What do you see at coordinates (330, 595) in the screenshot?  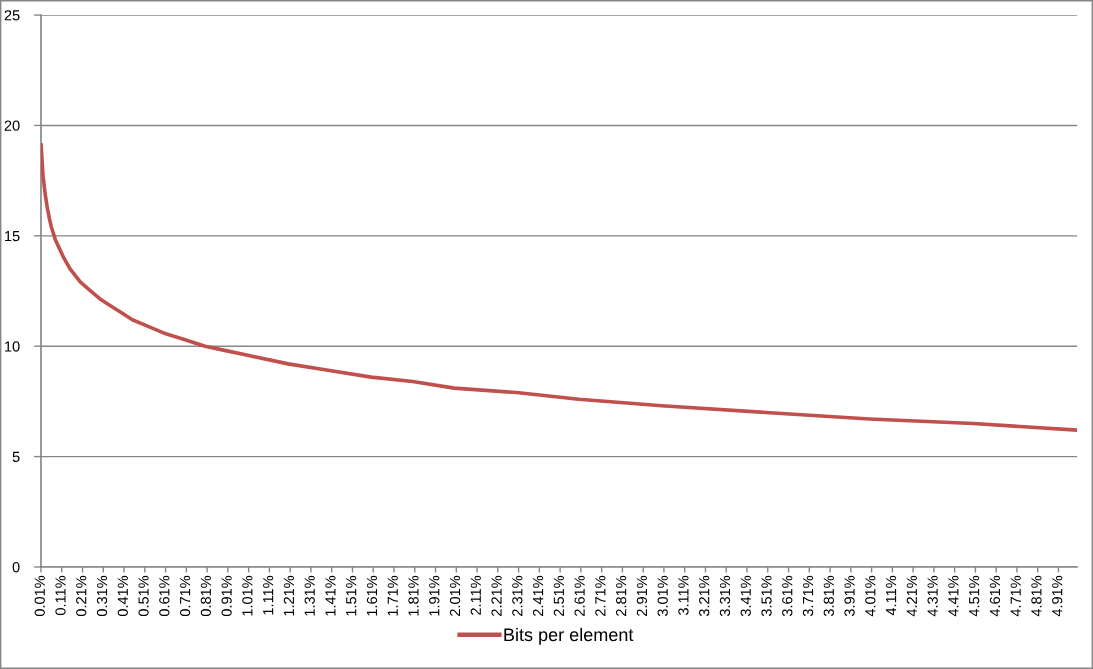 I see `x-tick-label: 1.41%` at bounding box center [330, 595].